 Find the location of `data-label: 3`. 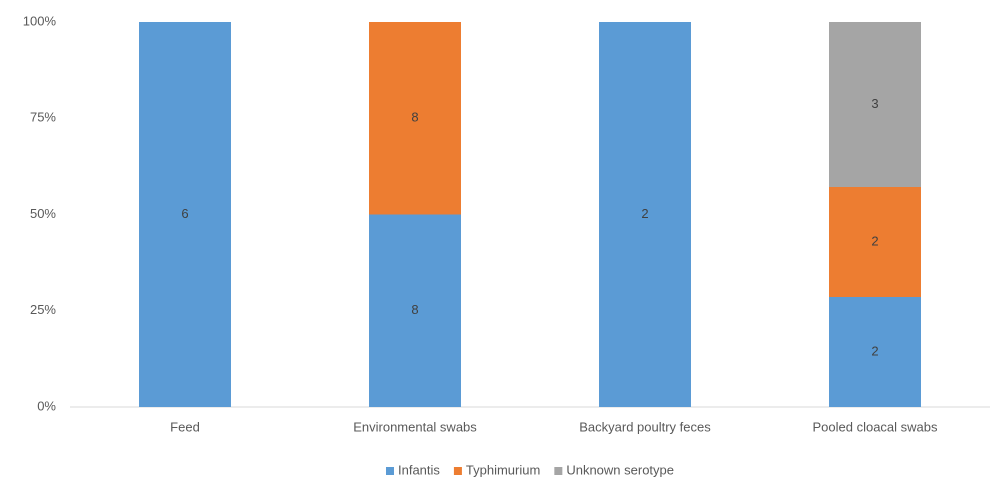

data-label: 3 is located at coordinates (874, 103).